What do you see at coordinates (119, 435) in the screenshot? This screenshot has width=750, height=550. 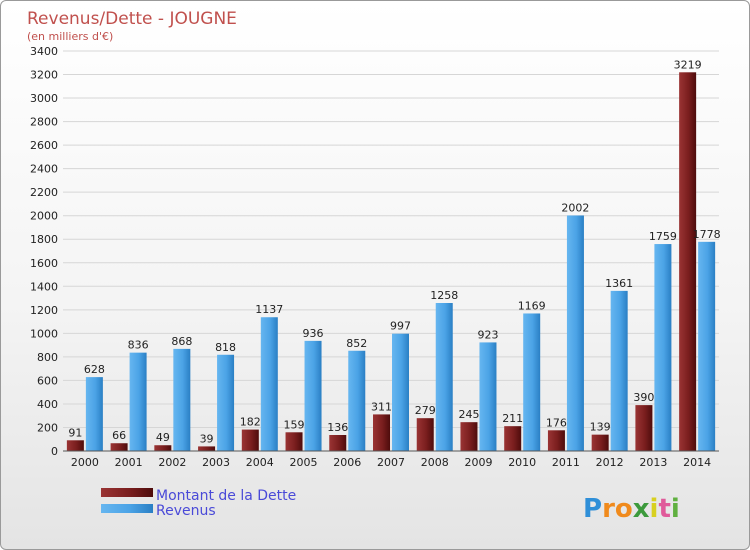 I see `data-label: 66` at bounding box center [119, 435].